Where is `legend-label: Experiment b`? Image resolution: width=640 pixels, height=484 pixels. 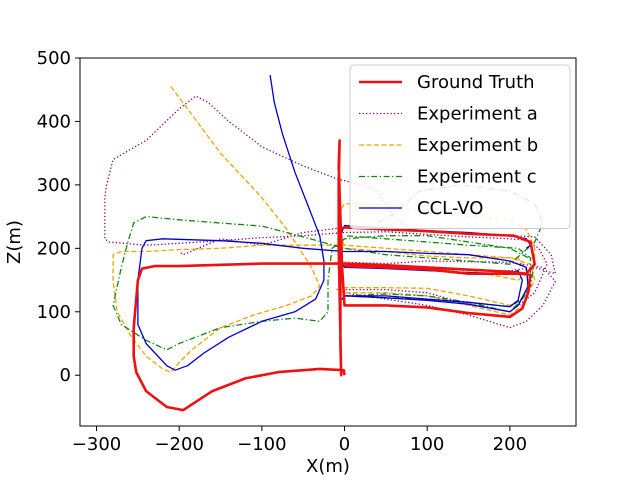
legend-label: Experiment b is located at coordinates (477, 145).